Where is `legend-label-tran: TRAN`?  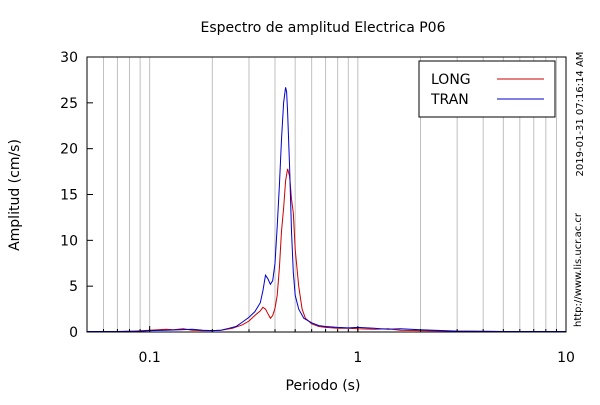
legend-label-tran: TRAN is located at coordinates (449, 100).